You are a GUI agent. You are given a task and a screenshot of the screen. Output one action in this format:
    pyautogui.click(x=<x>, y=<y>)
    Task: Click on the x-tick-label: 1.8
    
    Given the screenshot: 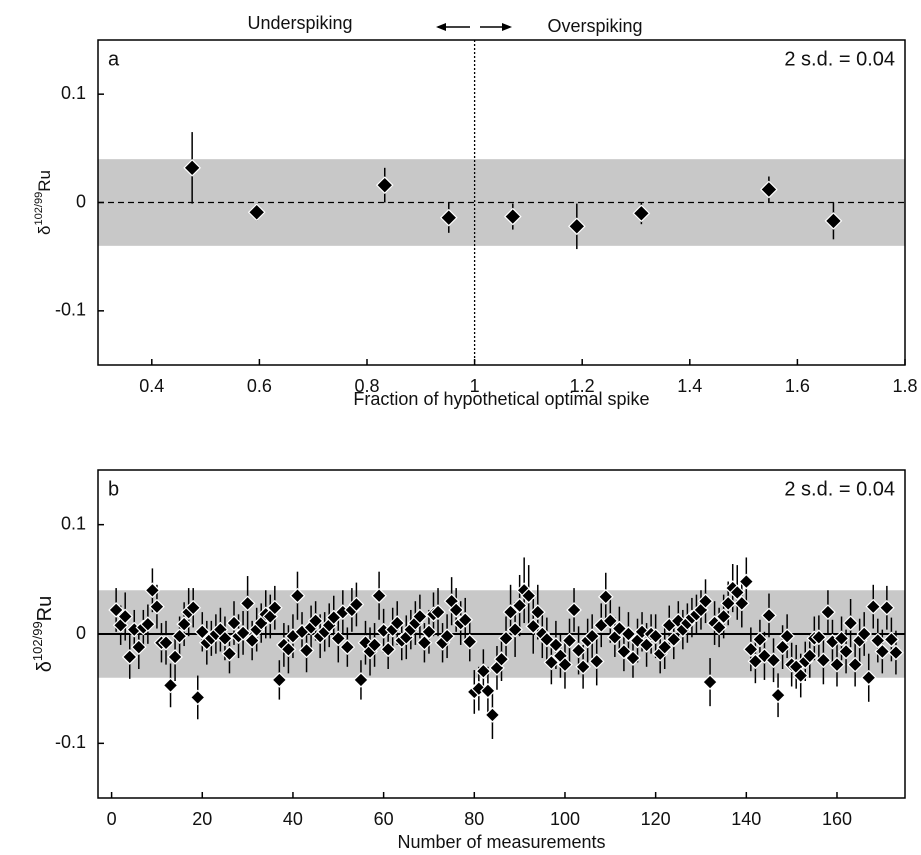 What is the action you would take?
    pyautogui.click(x=904, y=386)
    